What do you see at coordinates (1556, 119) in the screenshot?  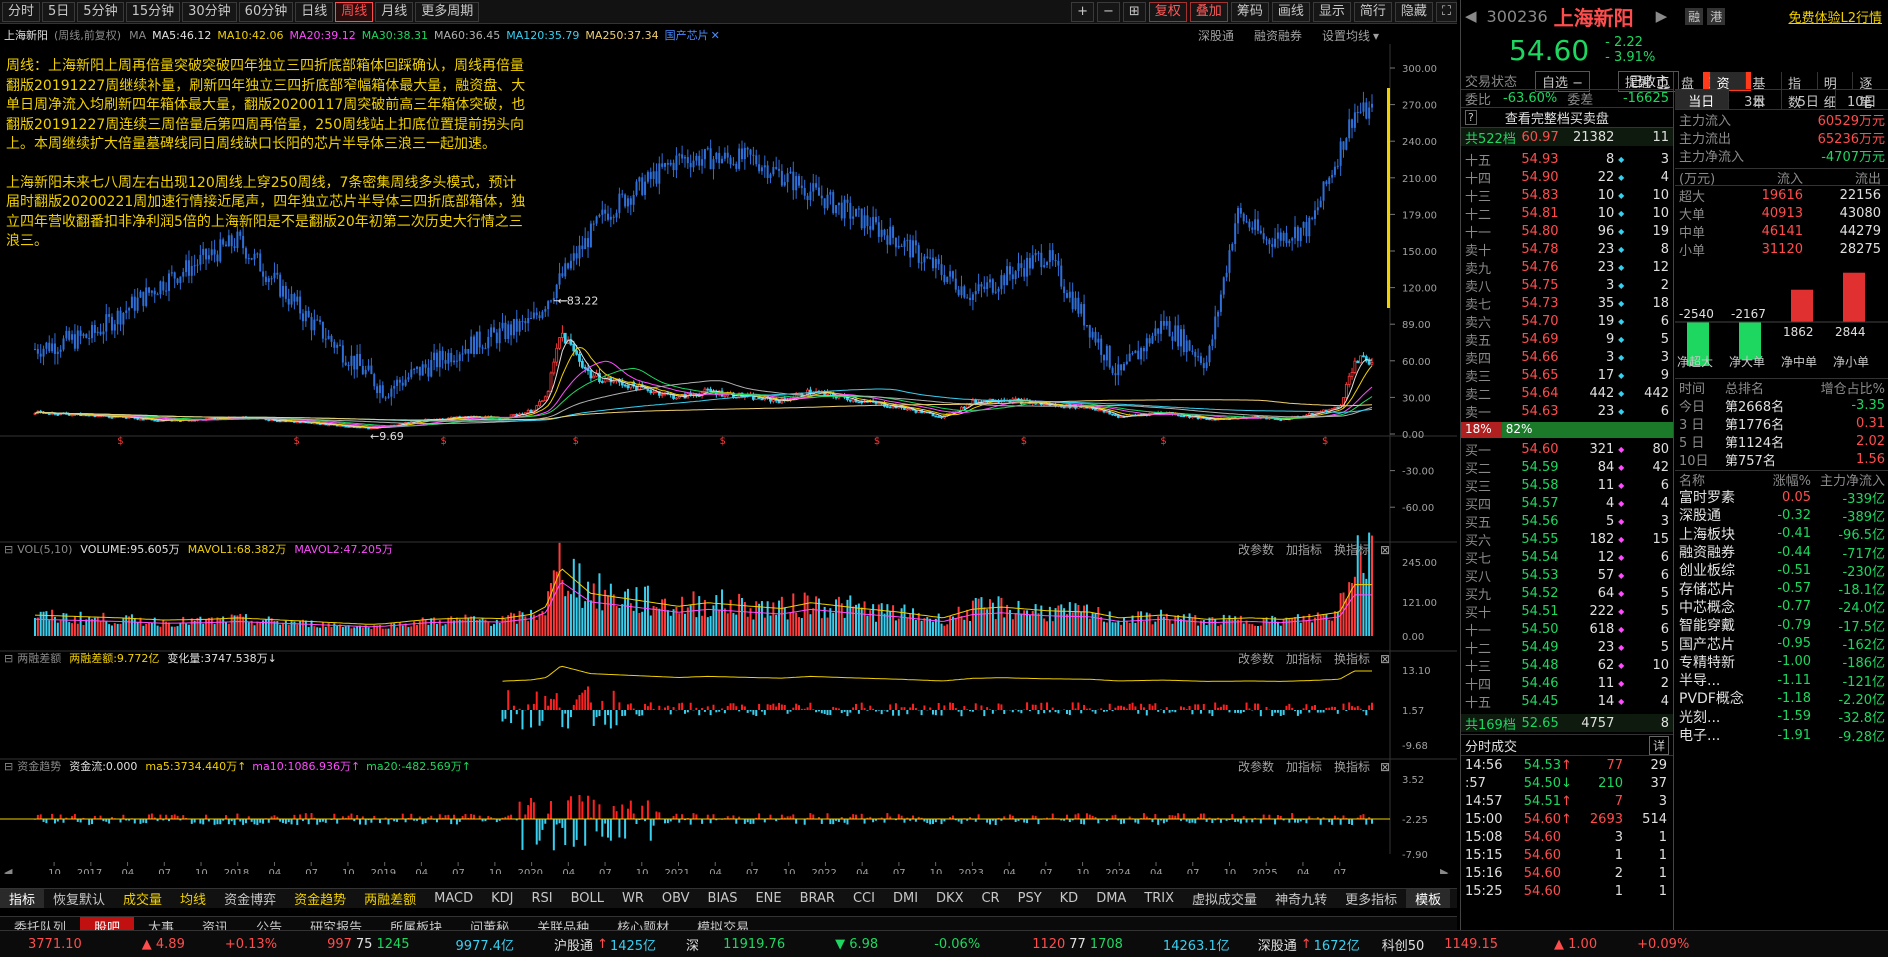 I see `full-orderbook-button: 查看完整档买卖盘` at bounding box center [1556, 119].